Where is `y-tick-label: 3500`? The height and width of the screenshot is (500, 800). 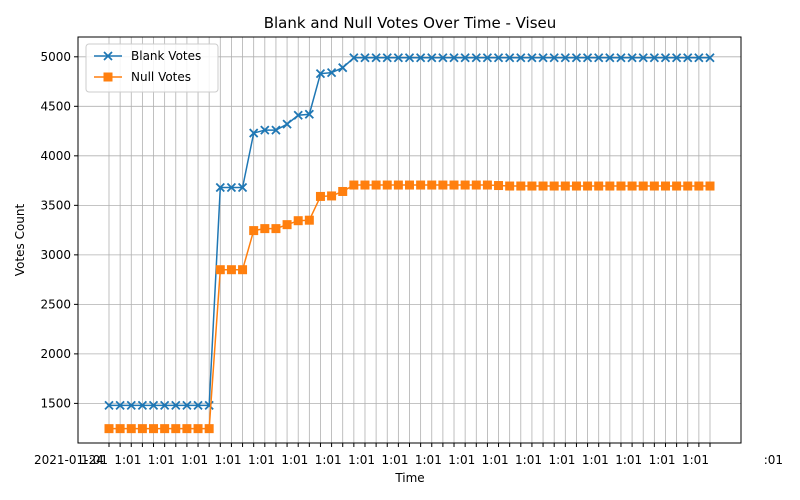 y-tick-label: 3500 is located at coordinates (55, 205).